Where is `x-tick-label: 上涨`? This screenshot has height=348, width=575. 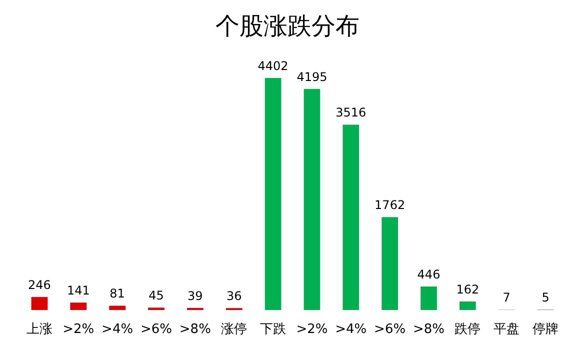 x-tick-label: 上涨 is located at coordinates (39, 329).